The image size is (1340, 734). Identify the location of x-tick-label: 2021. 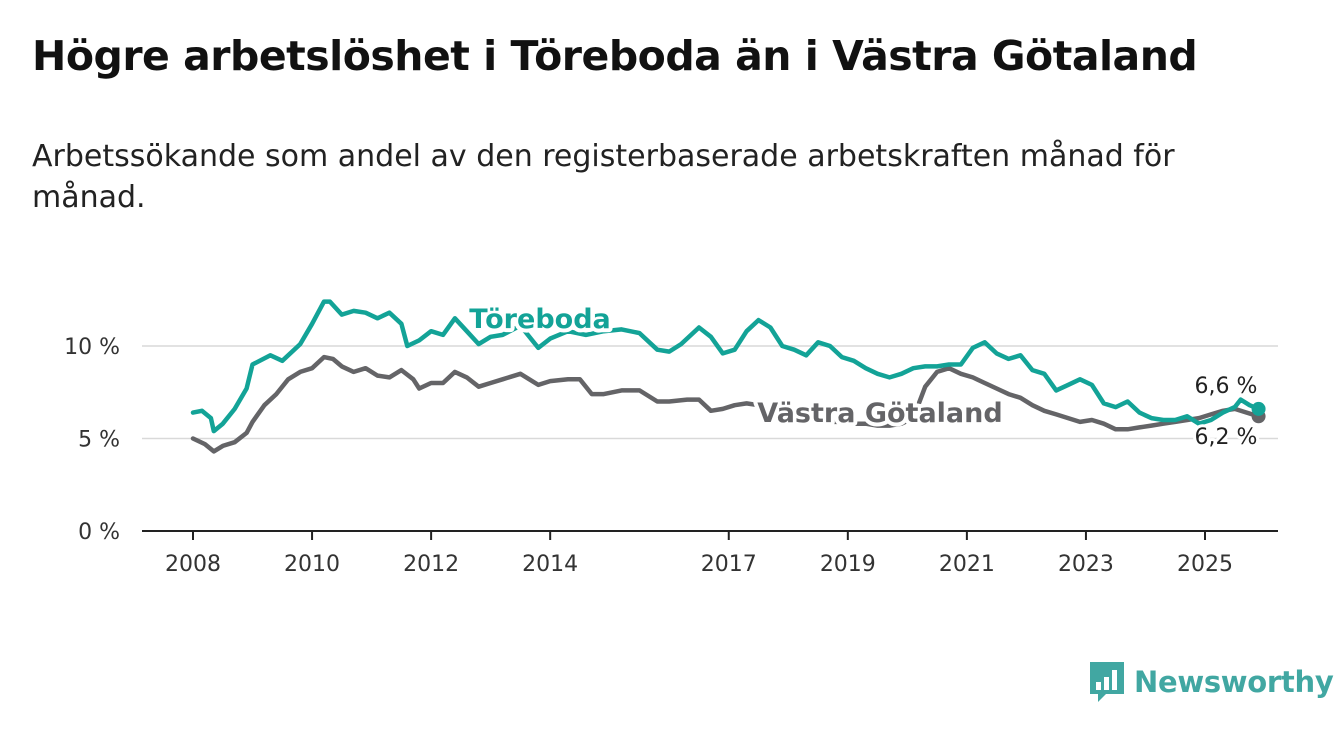
(967, 564).